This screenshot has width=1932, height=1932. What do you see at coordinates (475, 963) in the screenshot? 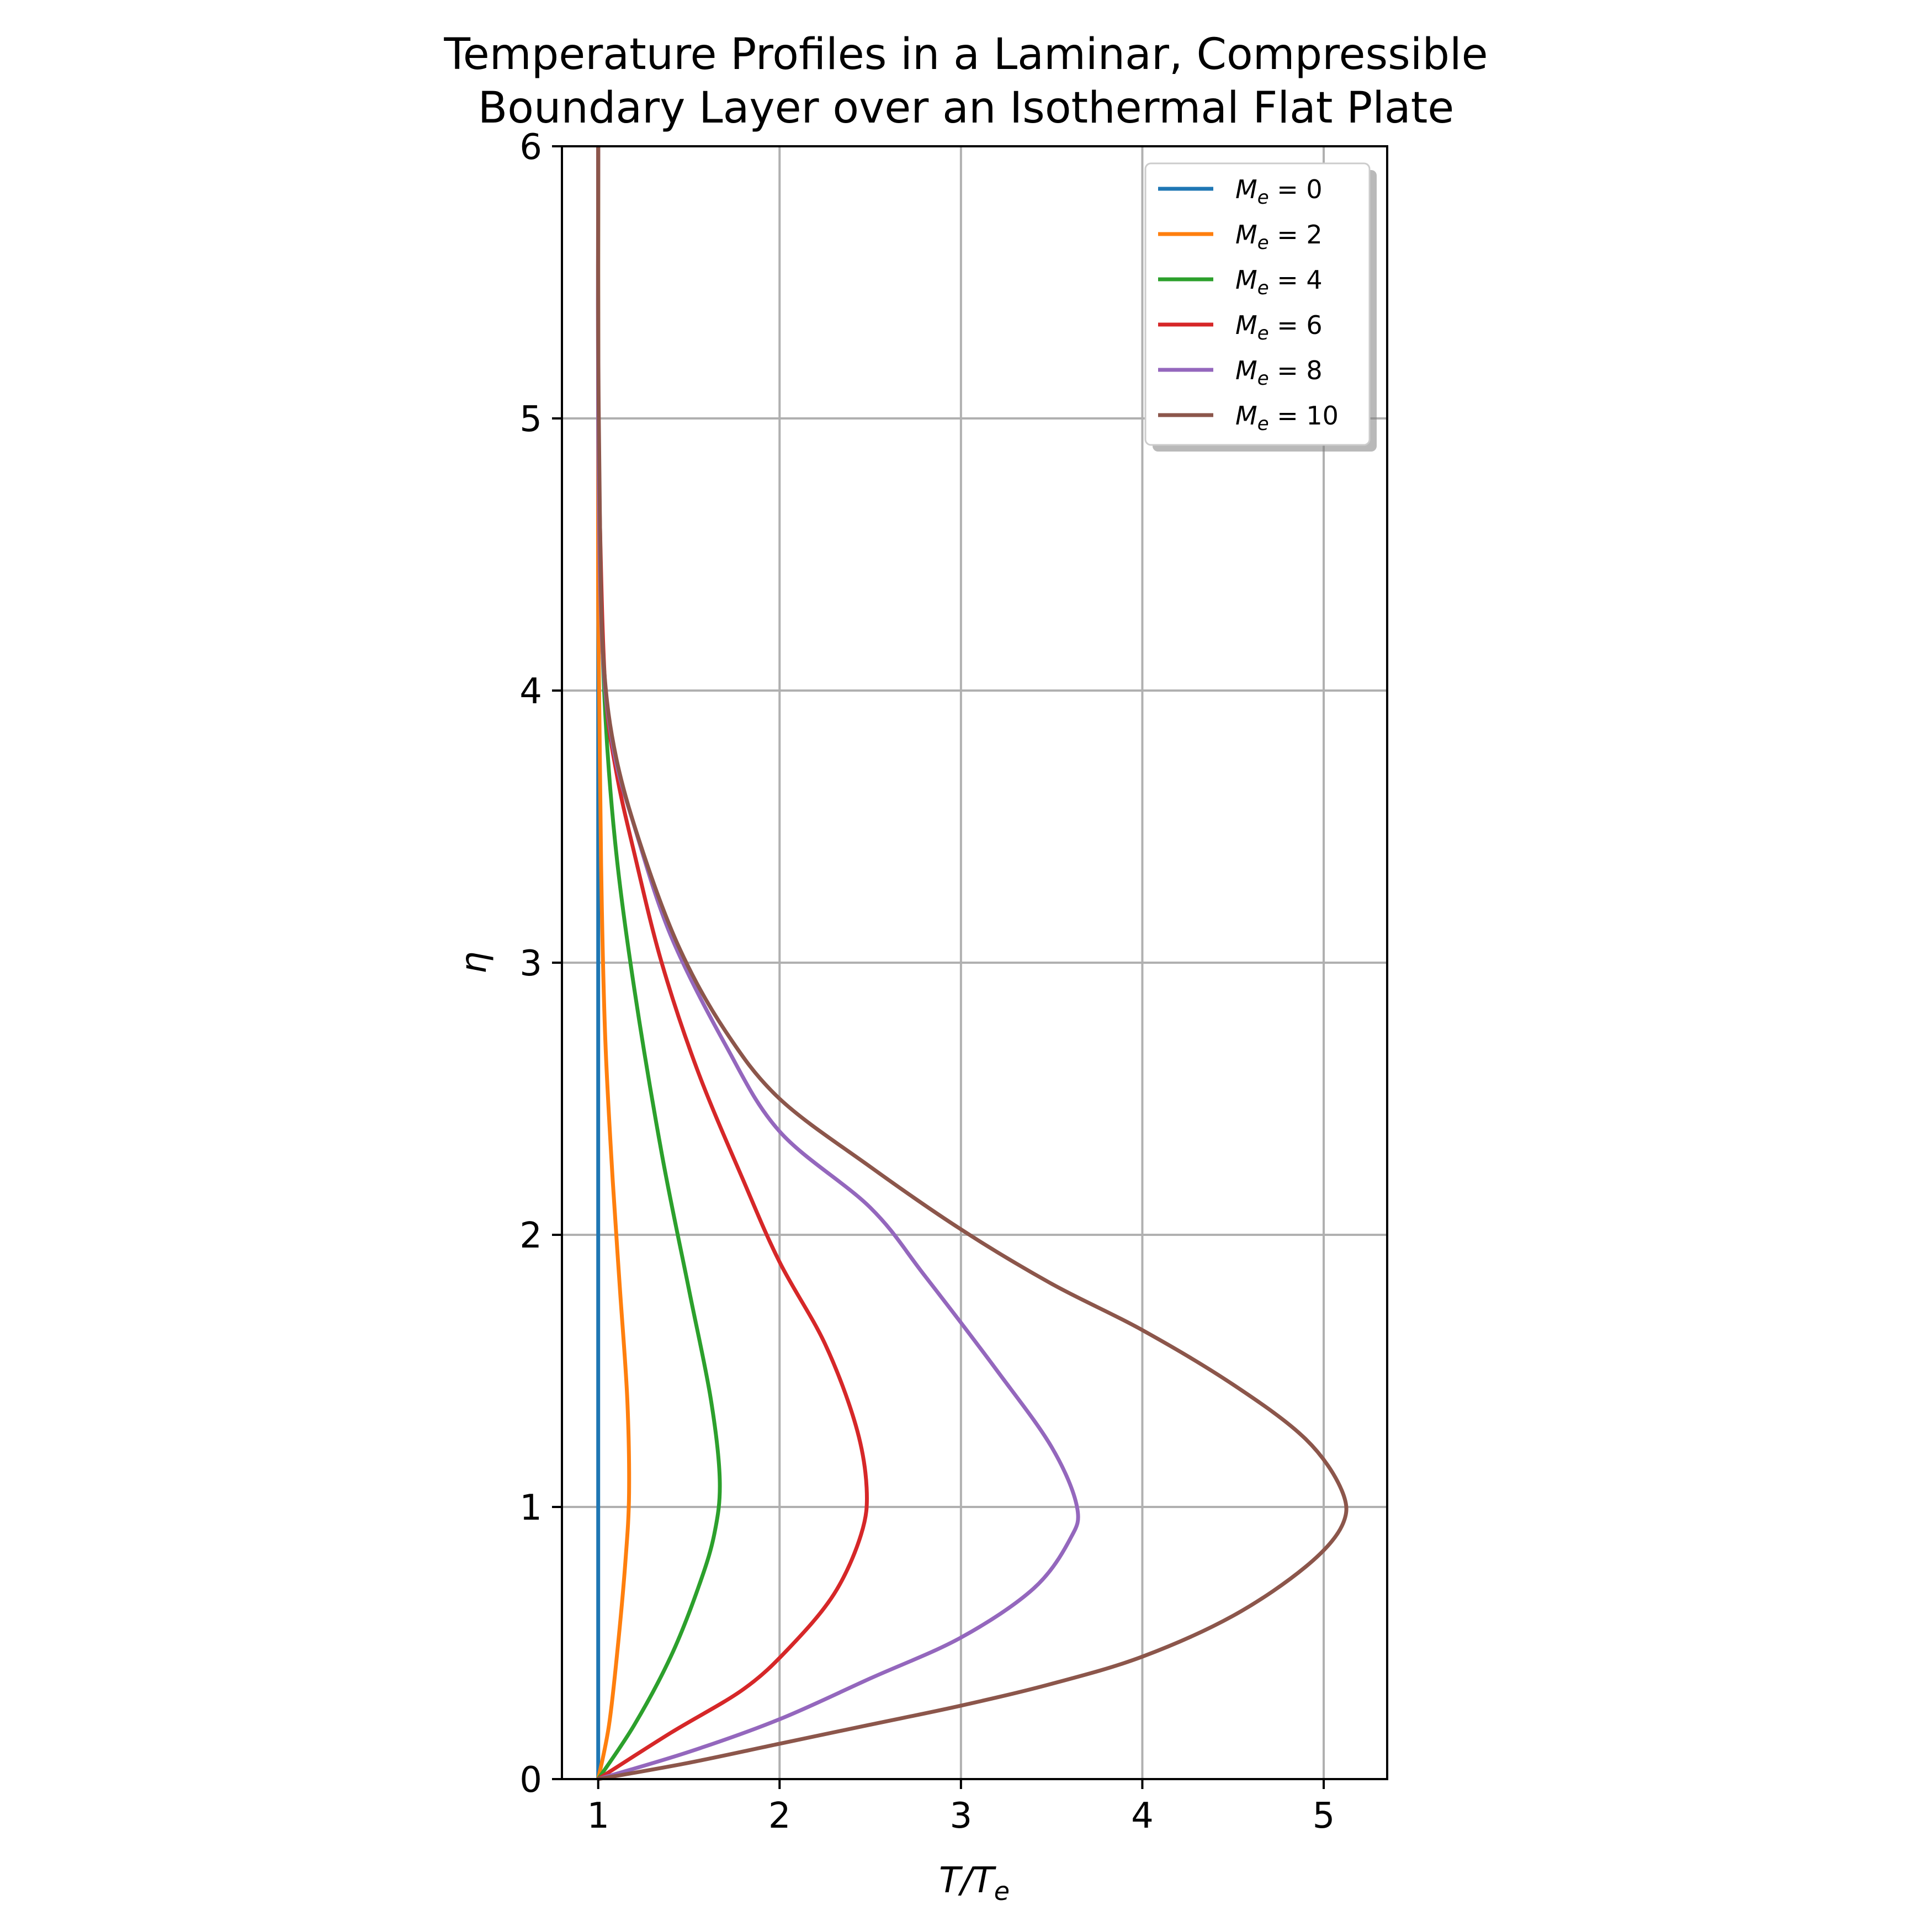
I see `y-axis-label: η` at bounding box center [475, 963].